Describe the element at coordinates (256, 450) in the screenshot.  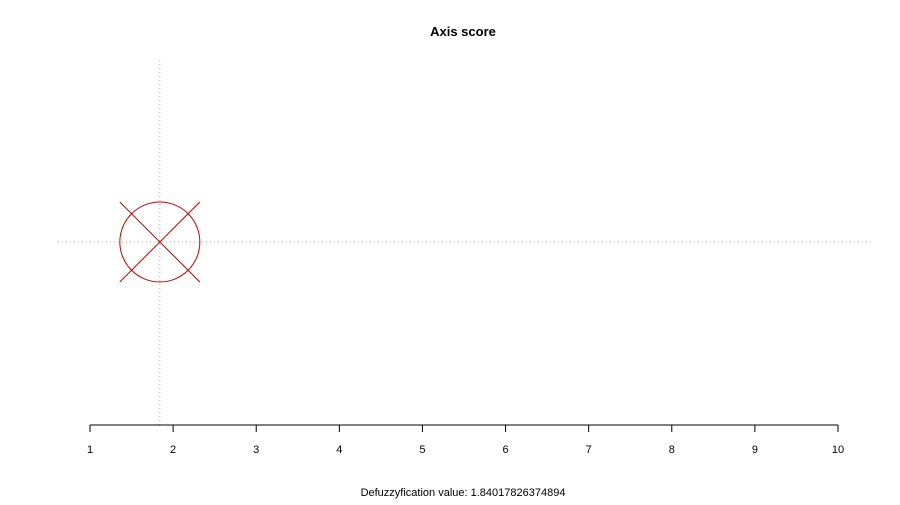
I see `x-tick-label: 3` at that location.